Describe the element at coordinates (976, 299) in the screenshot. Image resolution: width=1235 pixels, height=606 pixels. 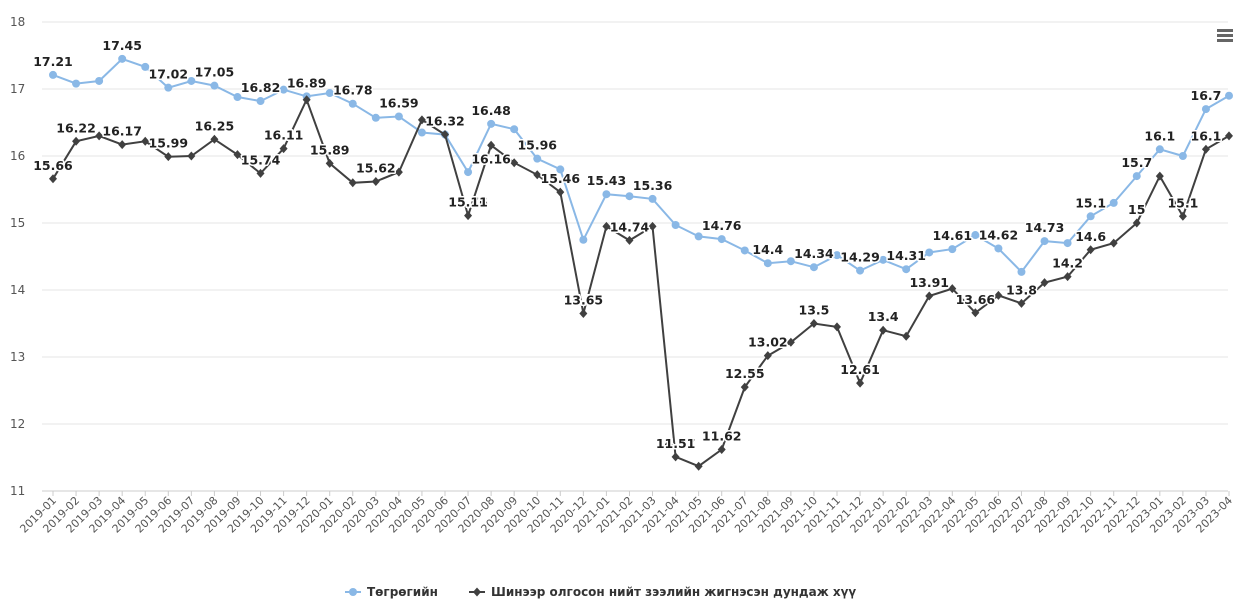
I see `data-label: 13.66` at that location.